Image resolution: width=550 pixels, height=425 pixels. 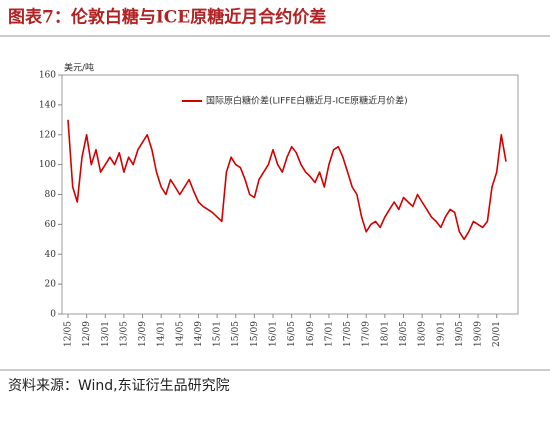 I want to click on y-tick-label: 60, so click(x=51, y=225).